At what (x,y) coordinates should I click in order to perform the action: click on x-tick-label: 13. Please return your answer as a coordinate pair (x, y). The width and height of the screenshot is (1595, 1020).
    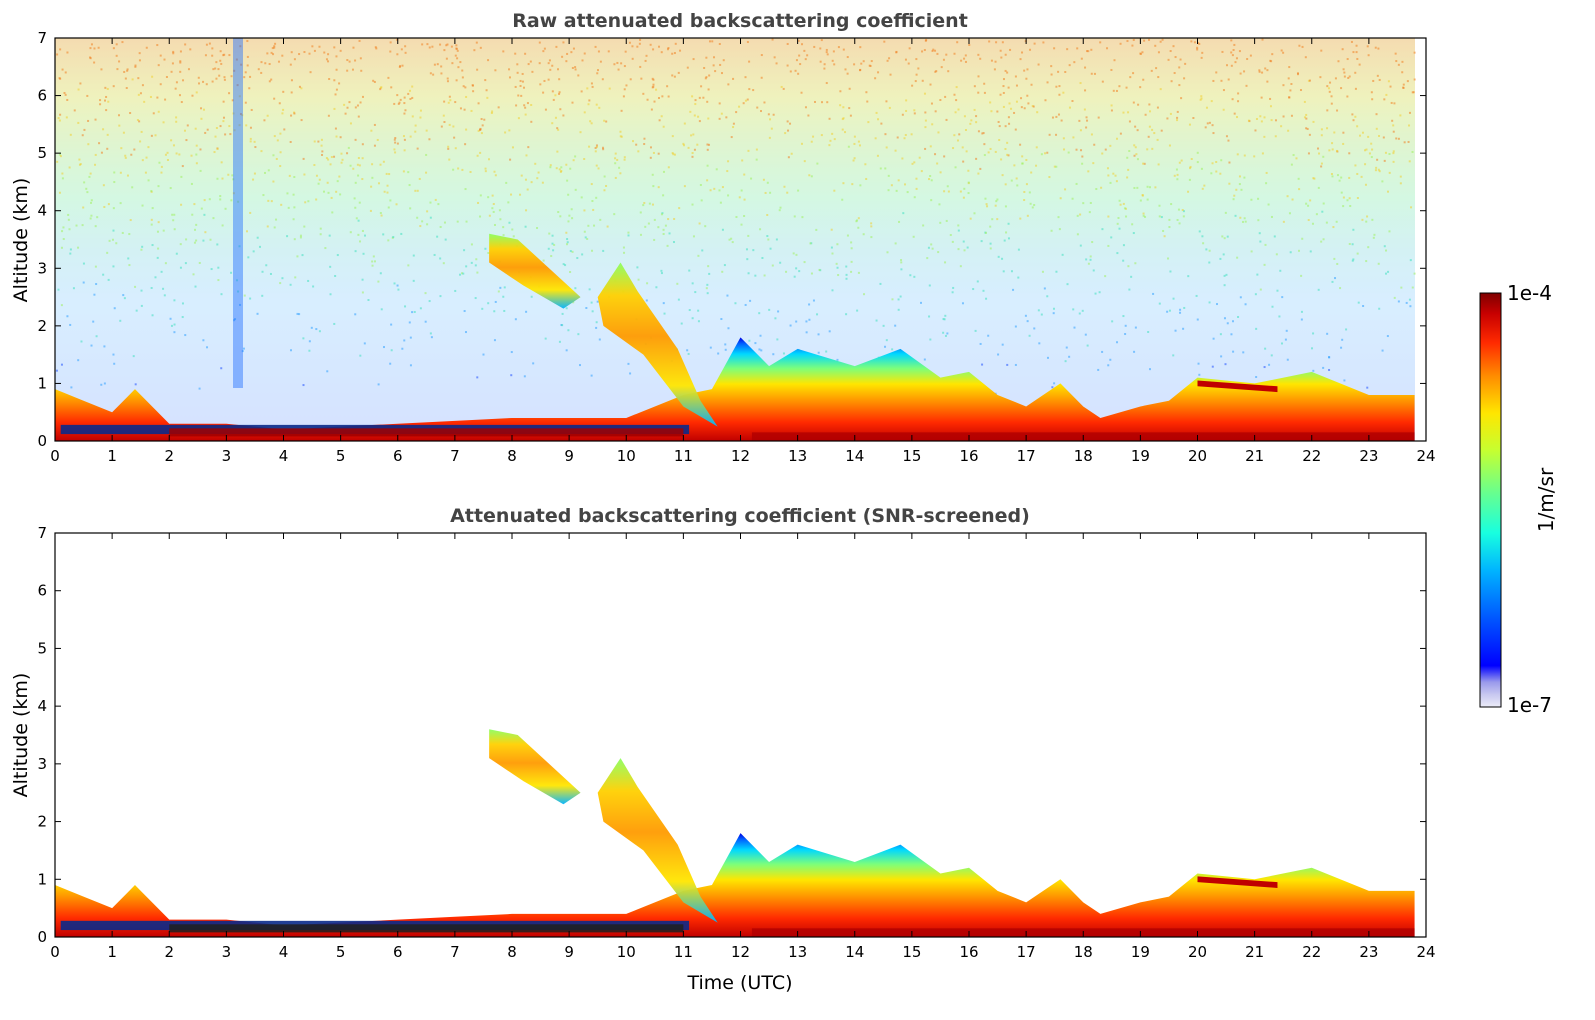
    Looking at the image, I should click on (797, 456).